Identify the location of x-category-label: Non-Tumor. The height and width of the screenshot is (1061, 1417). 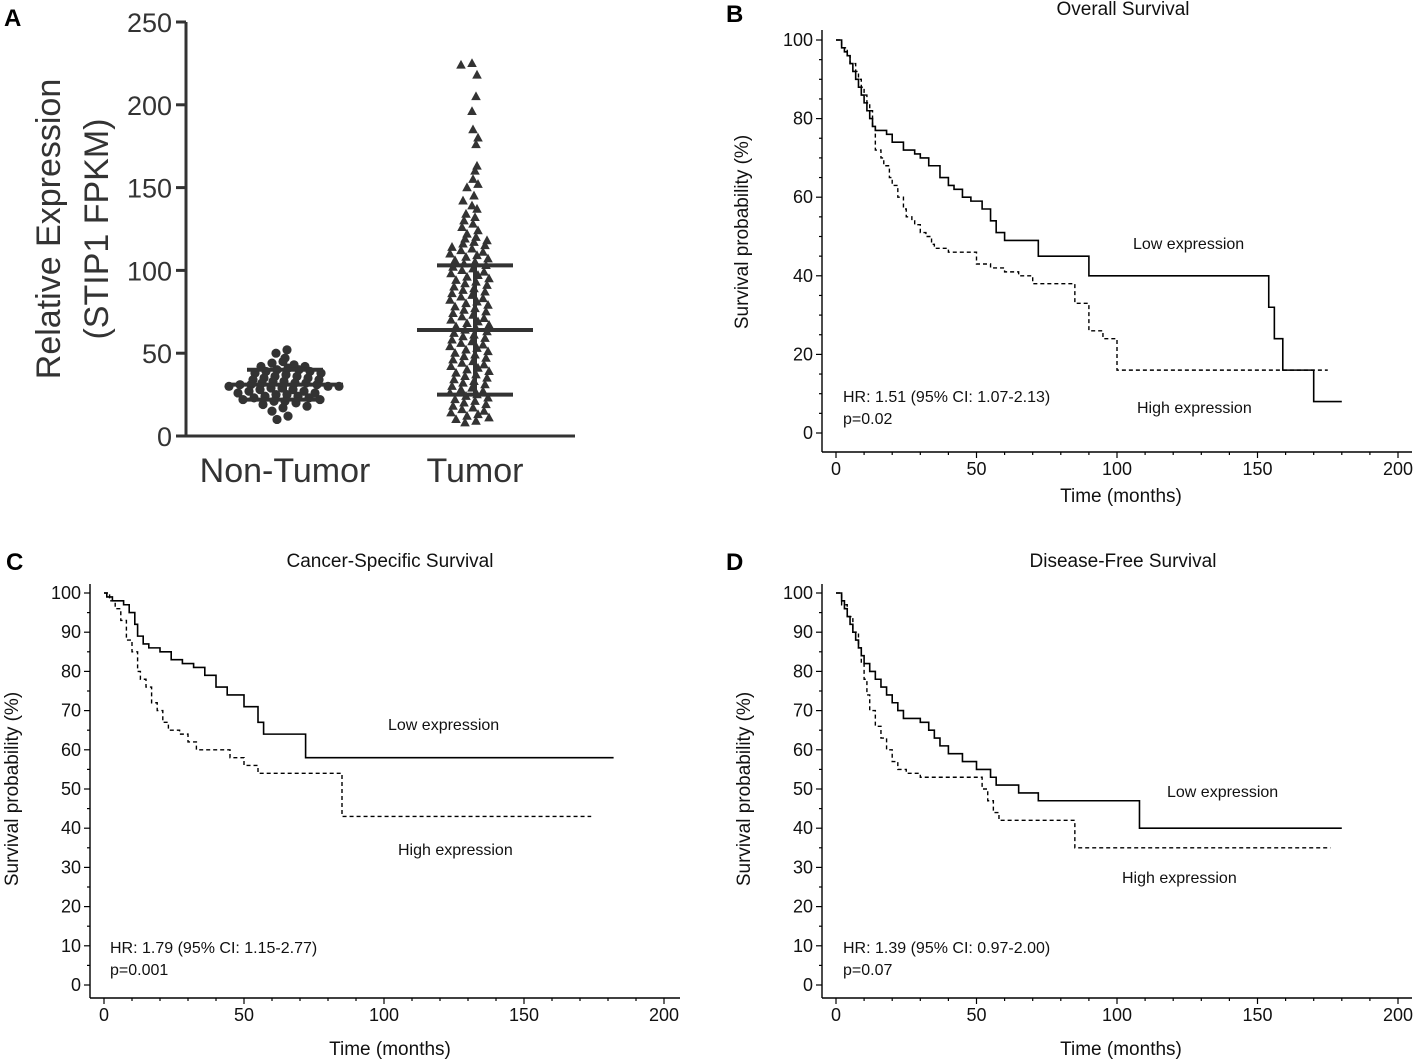
(285, 471).